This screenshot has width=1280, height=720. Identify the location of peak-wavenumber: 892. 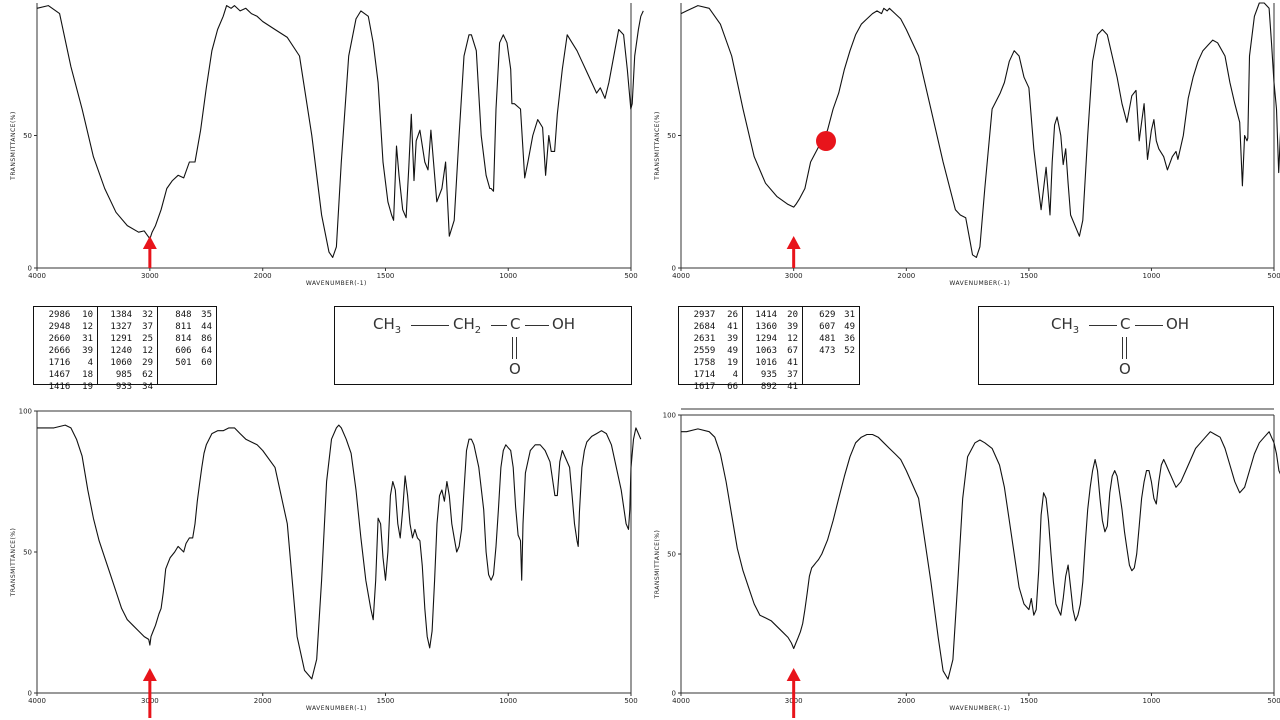
(769, 387).